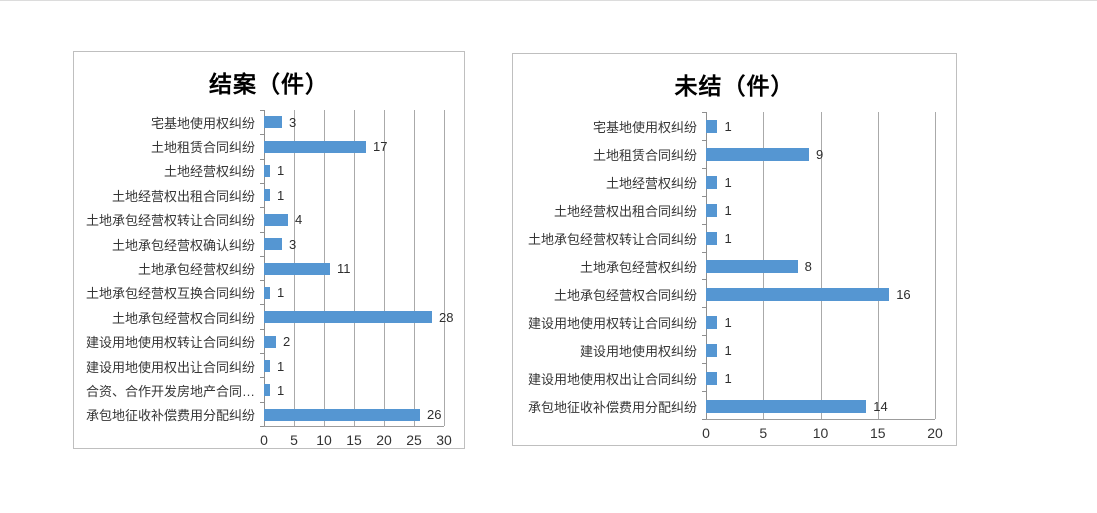  I want to click on chart-row: 建设用地使用权转让合同纠纷 2, so click(269, 342).